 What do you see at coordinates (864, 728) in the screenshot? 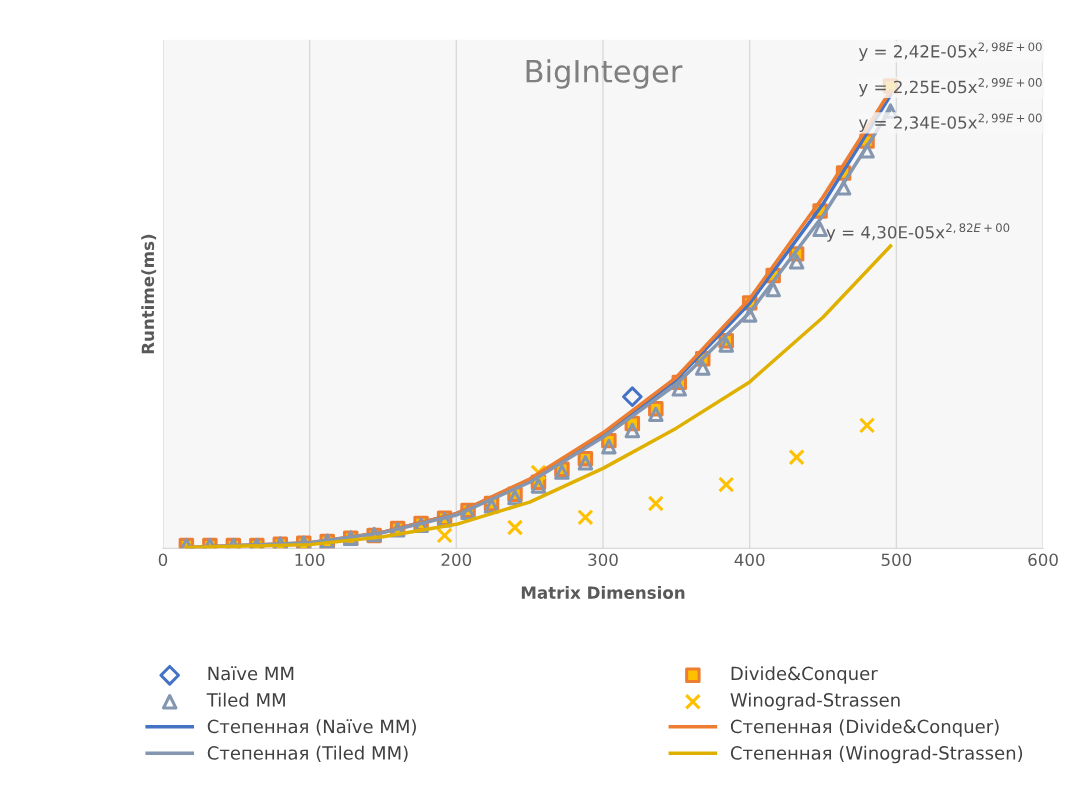
I see `legend-label: Степенная (Divide&Conquer)` at bounding box center [864, 728].